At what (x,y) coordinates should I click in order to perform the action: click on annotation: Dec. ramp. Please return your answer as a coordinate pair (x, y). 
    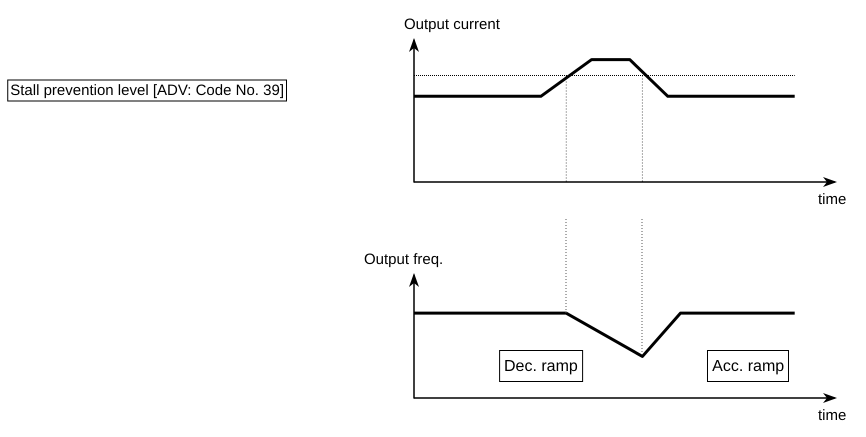
    Looking at the image, I should click on (540, 366).